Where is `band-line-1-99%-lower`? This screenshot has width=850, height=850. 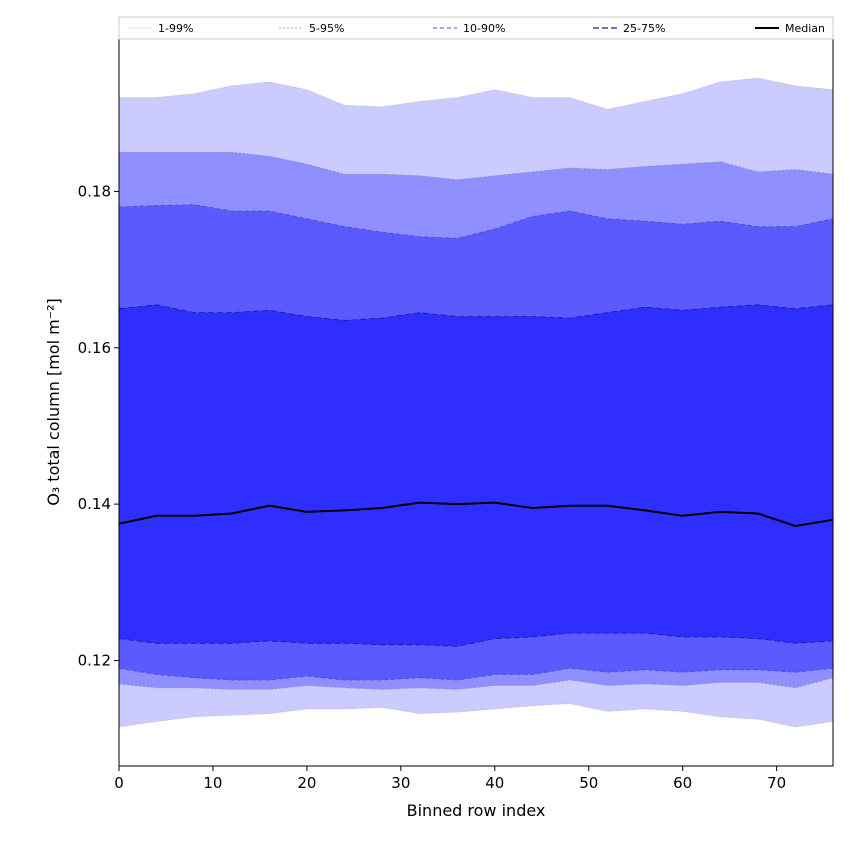
band-line-1-99%-lower is located at coordinates (476, 715).